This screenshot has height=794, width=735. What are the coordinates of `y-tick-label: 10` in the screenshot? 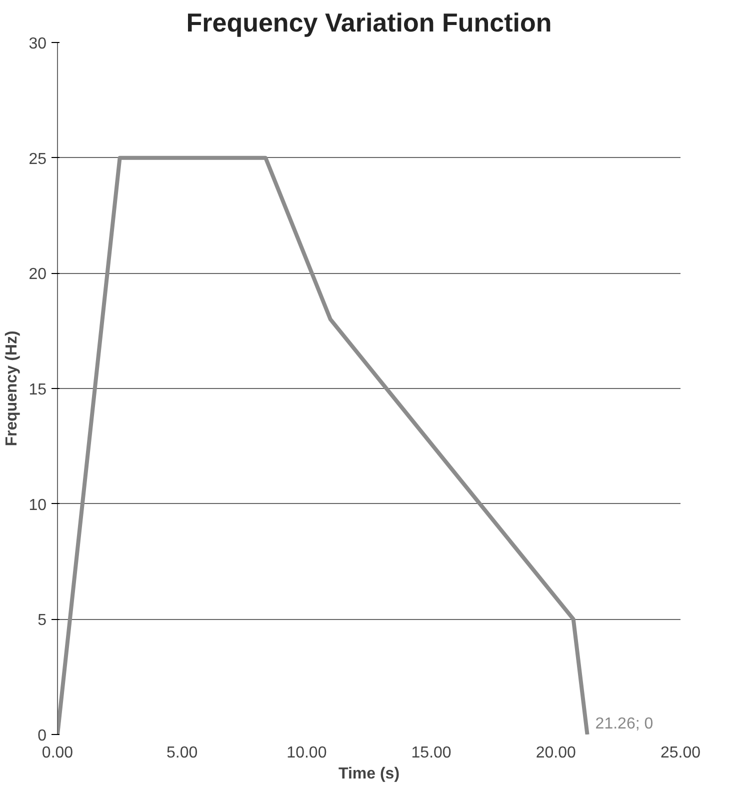 It's located at (37, 505).